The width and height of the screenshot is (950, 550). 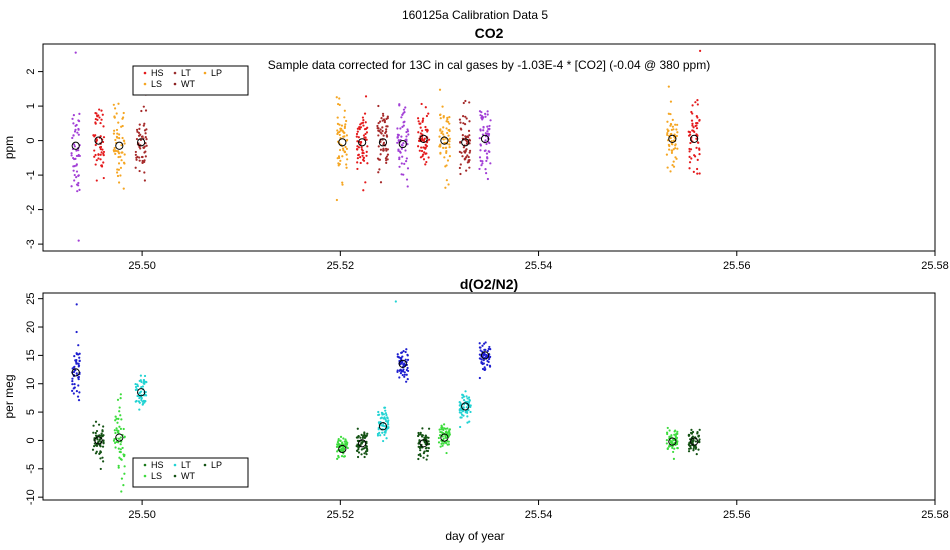 What do you see at coordinates (190, 472) in the screenshot?
I see `legend: HS LT LP LS WT` at bounding box center [190, 472].